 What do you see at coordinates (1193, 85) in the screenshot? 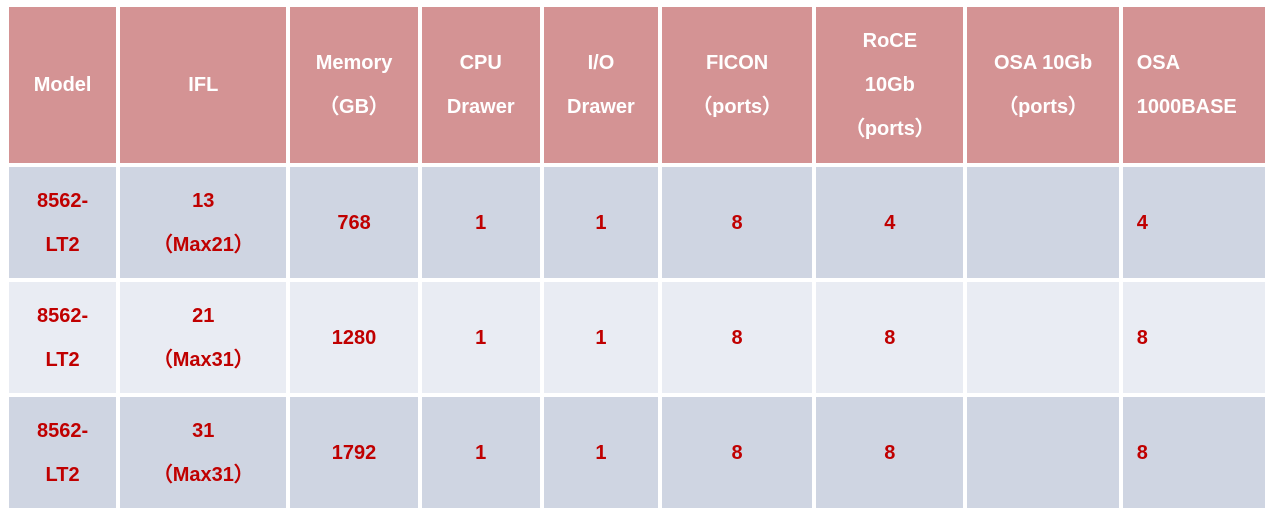
I see `header-cell-osa-1000base: OSA 1000BASE` at bounding box center [1193, 85].